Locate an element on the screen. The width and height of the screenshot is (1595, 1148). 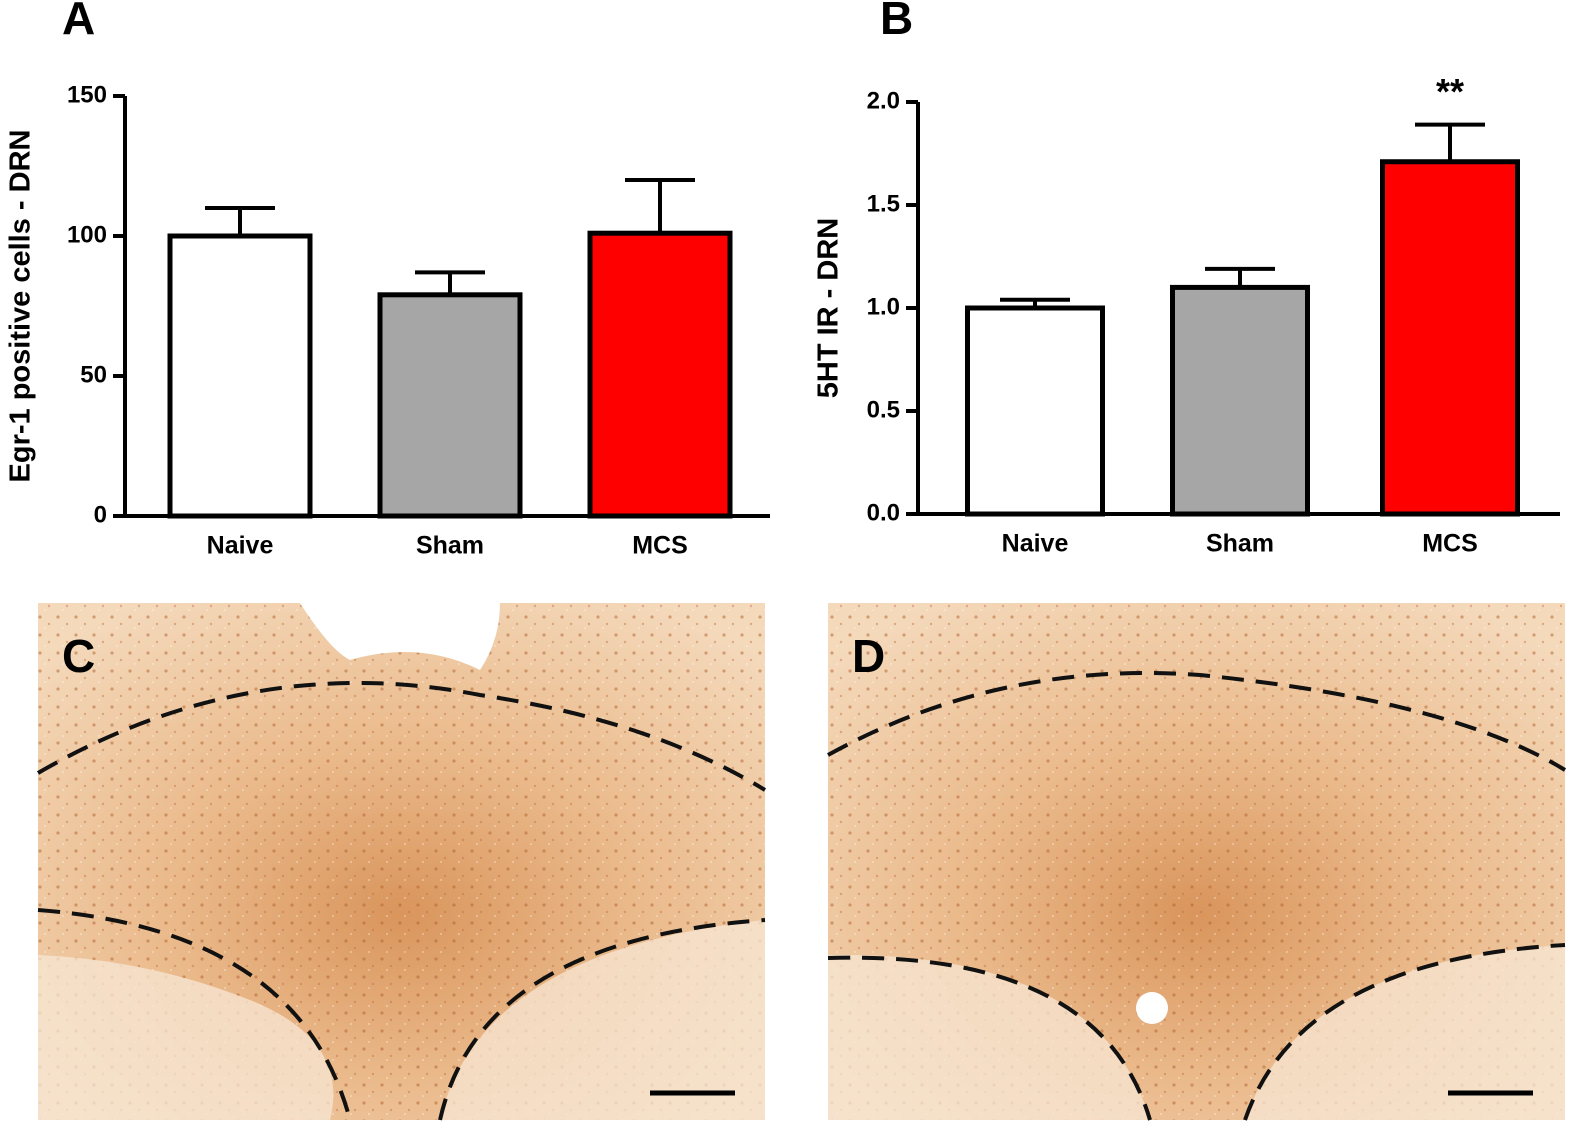
y-tick-label: 0.0 is located at coordinates (883, 512).